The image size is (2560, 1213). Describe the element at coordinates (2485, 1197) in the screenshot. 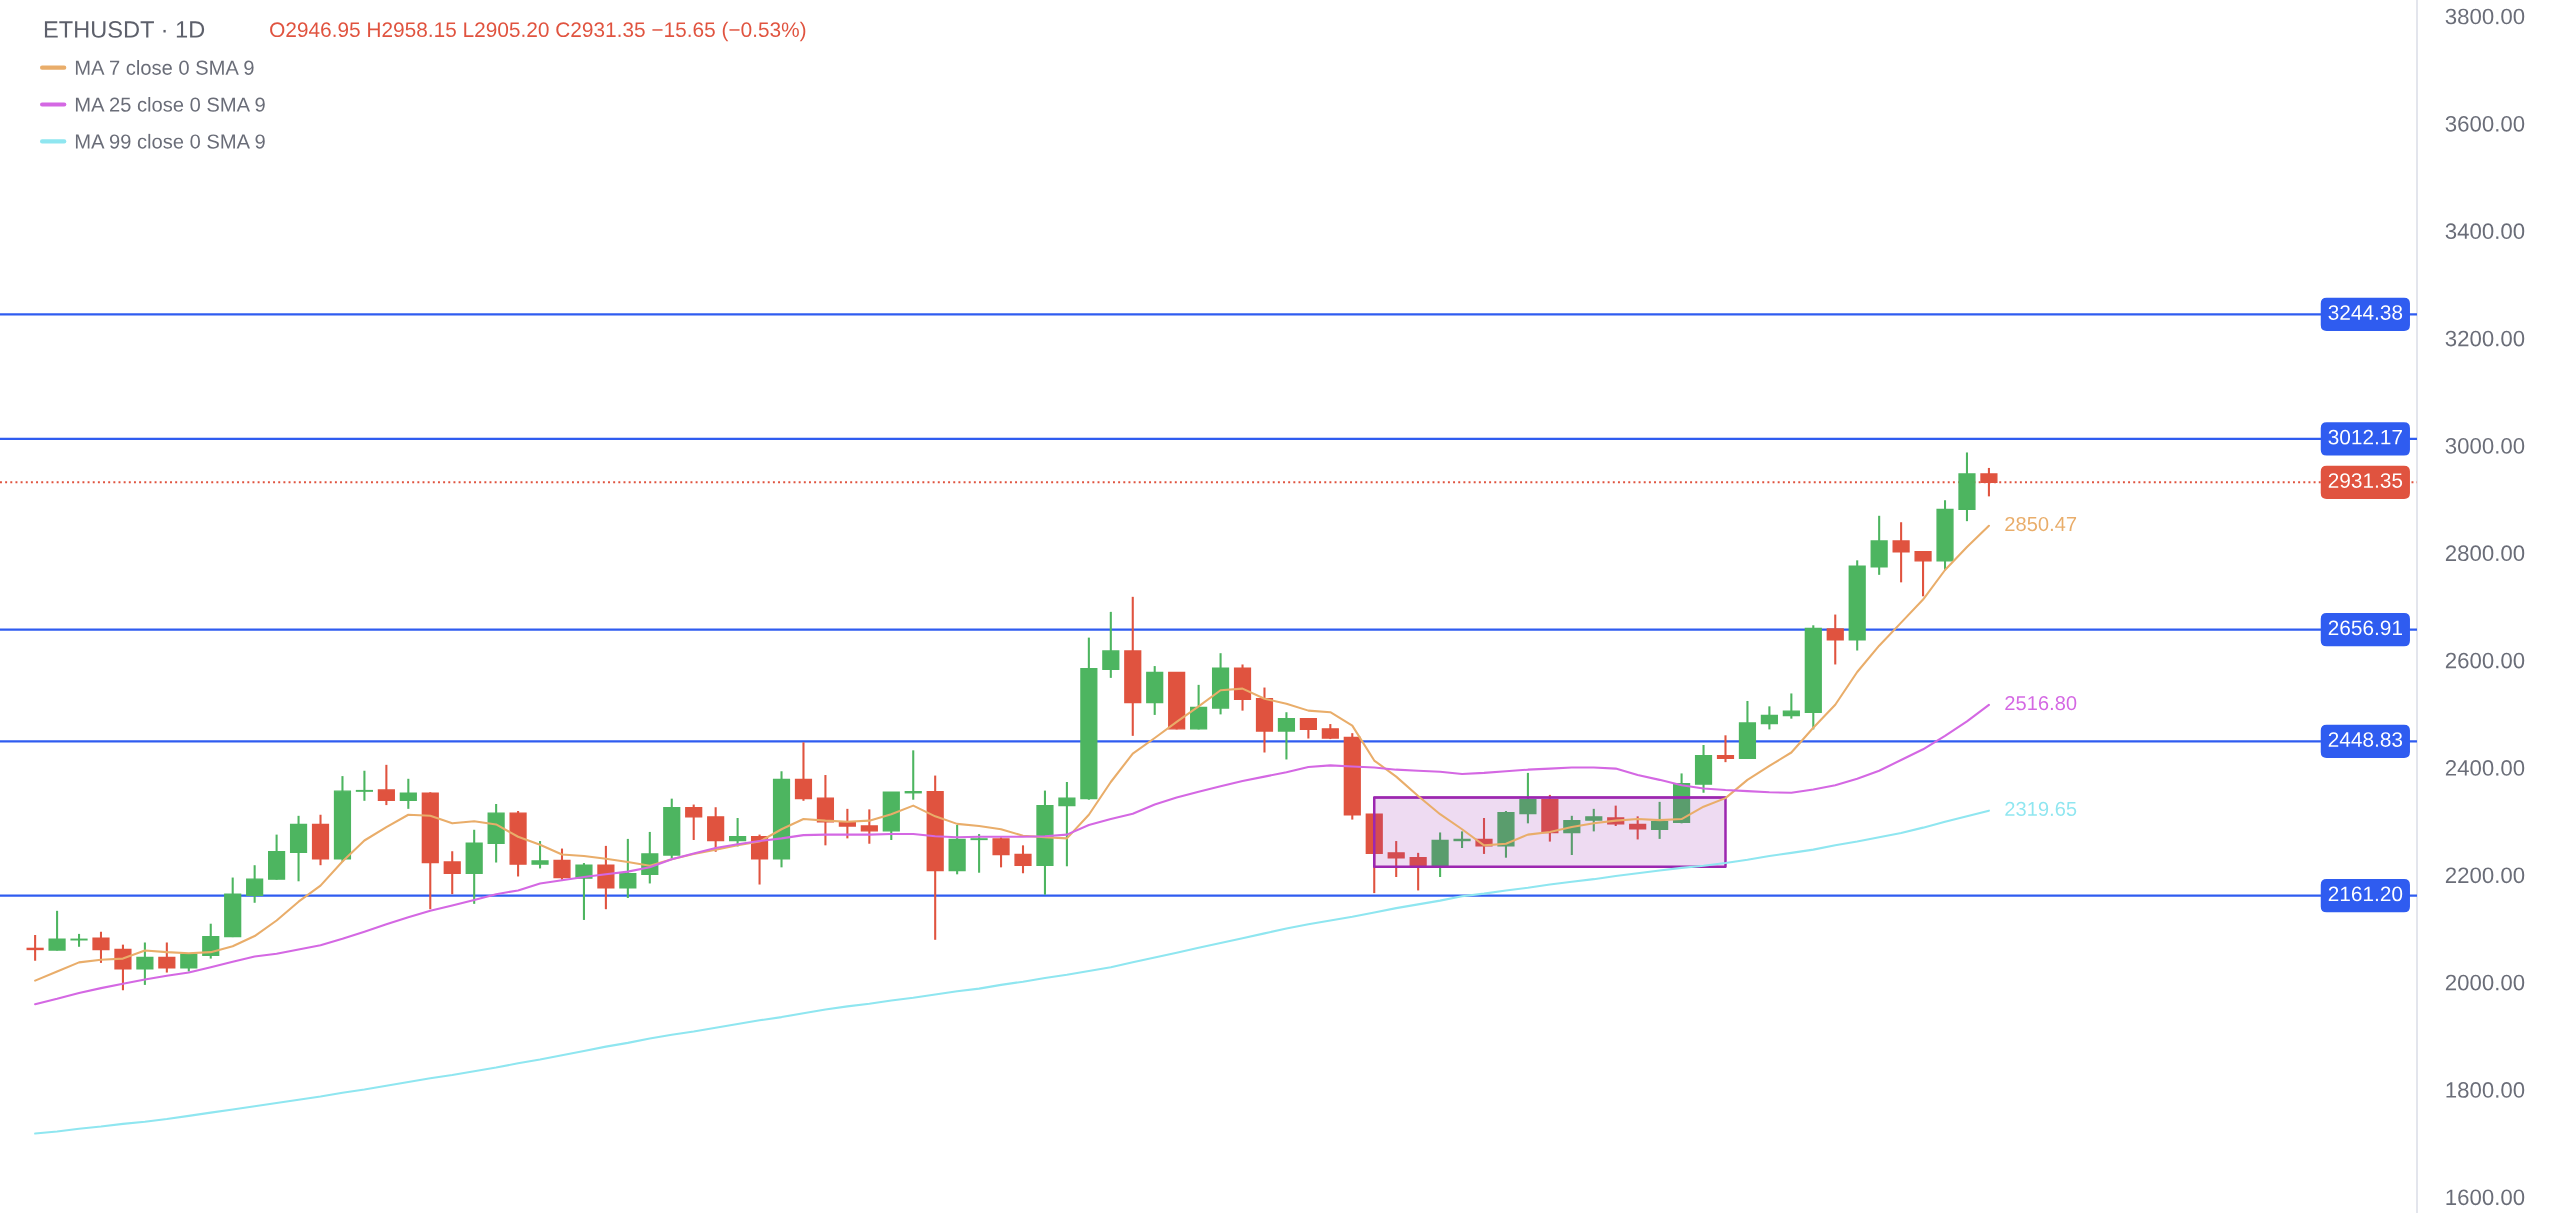

I see `y-tick-label: 1600.00` at that location.